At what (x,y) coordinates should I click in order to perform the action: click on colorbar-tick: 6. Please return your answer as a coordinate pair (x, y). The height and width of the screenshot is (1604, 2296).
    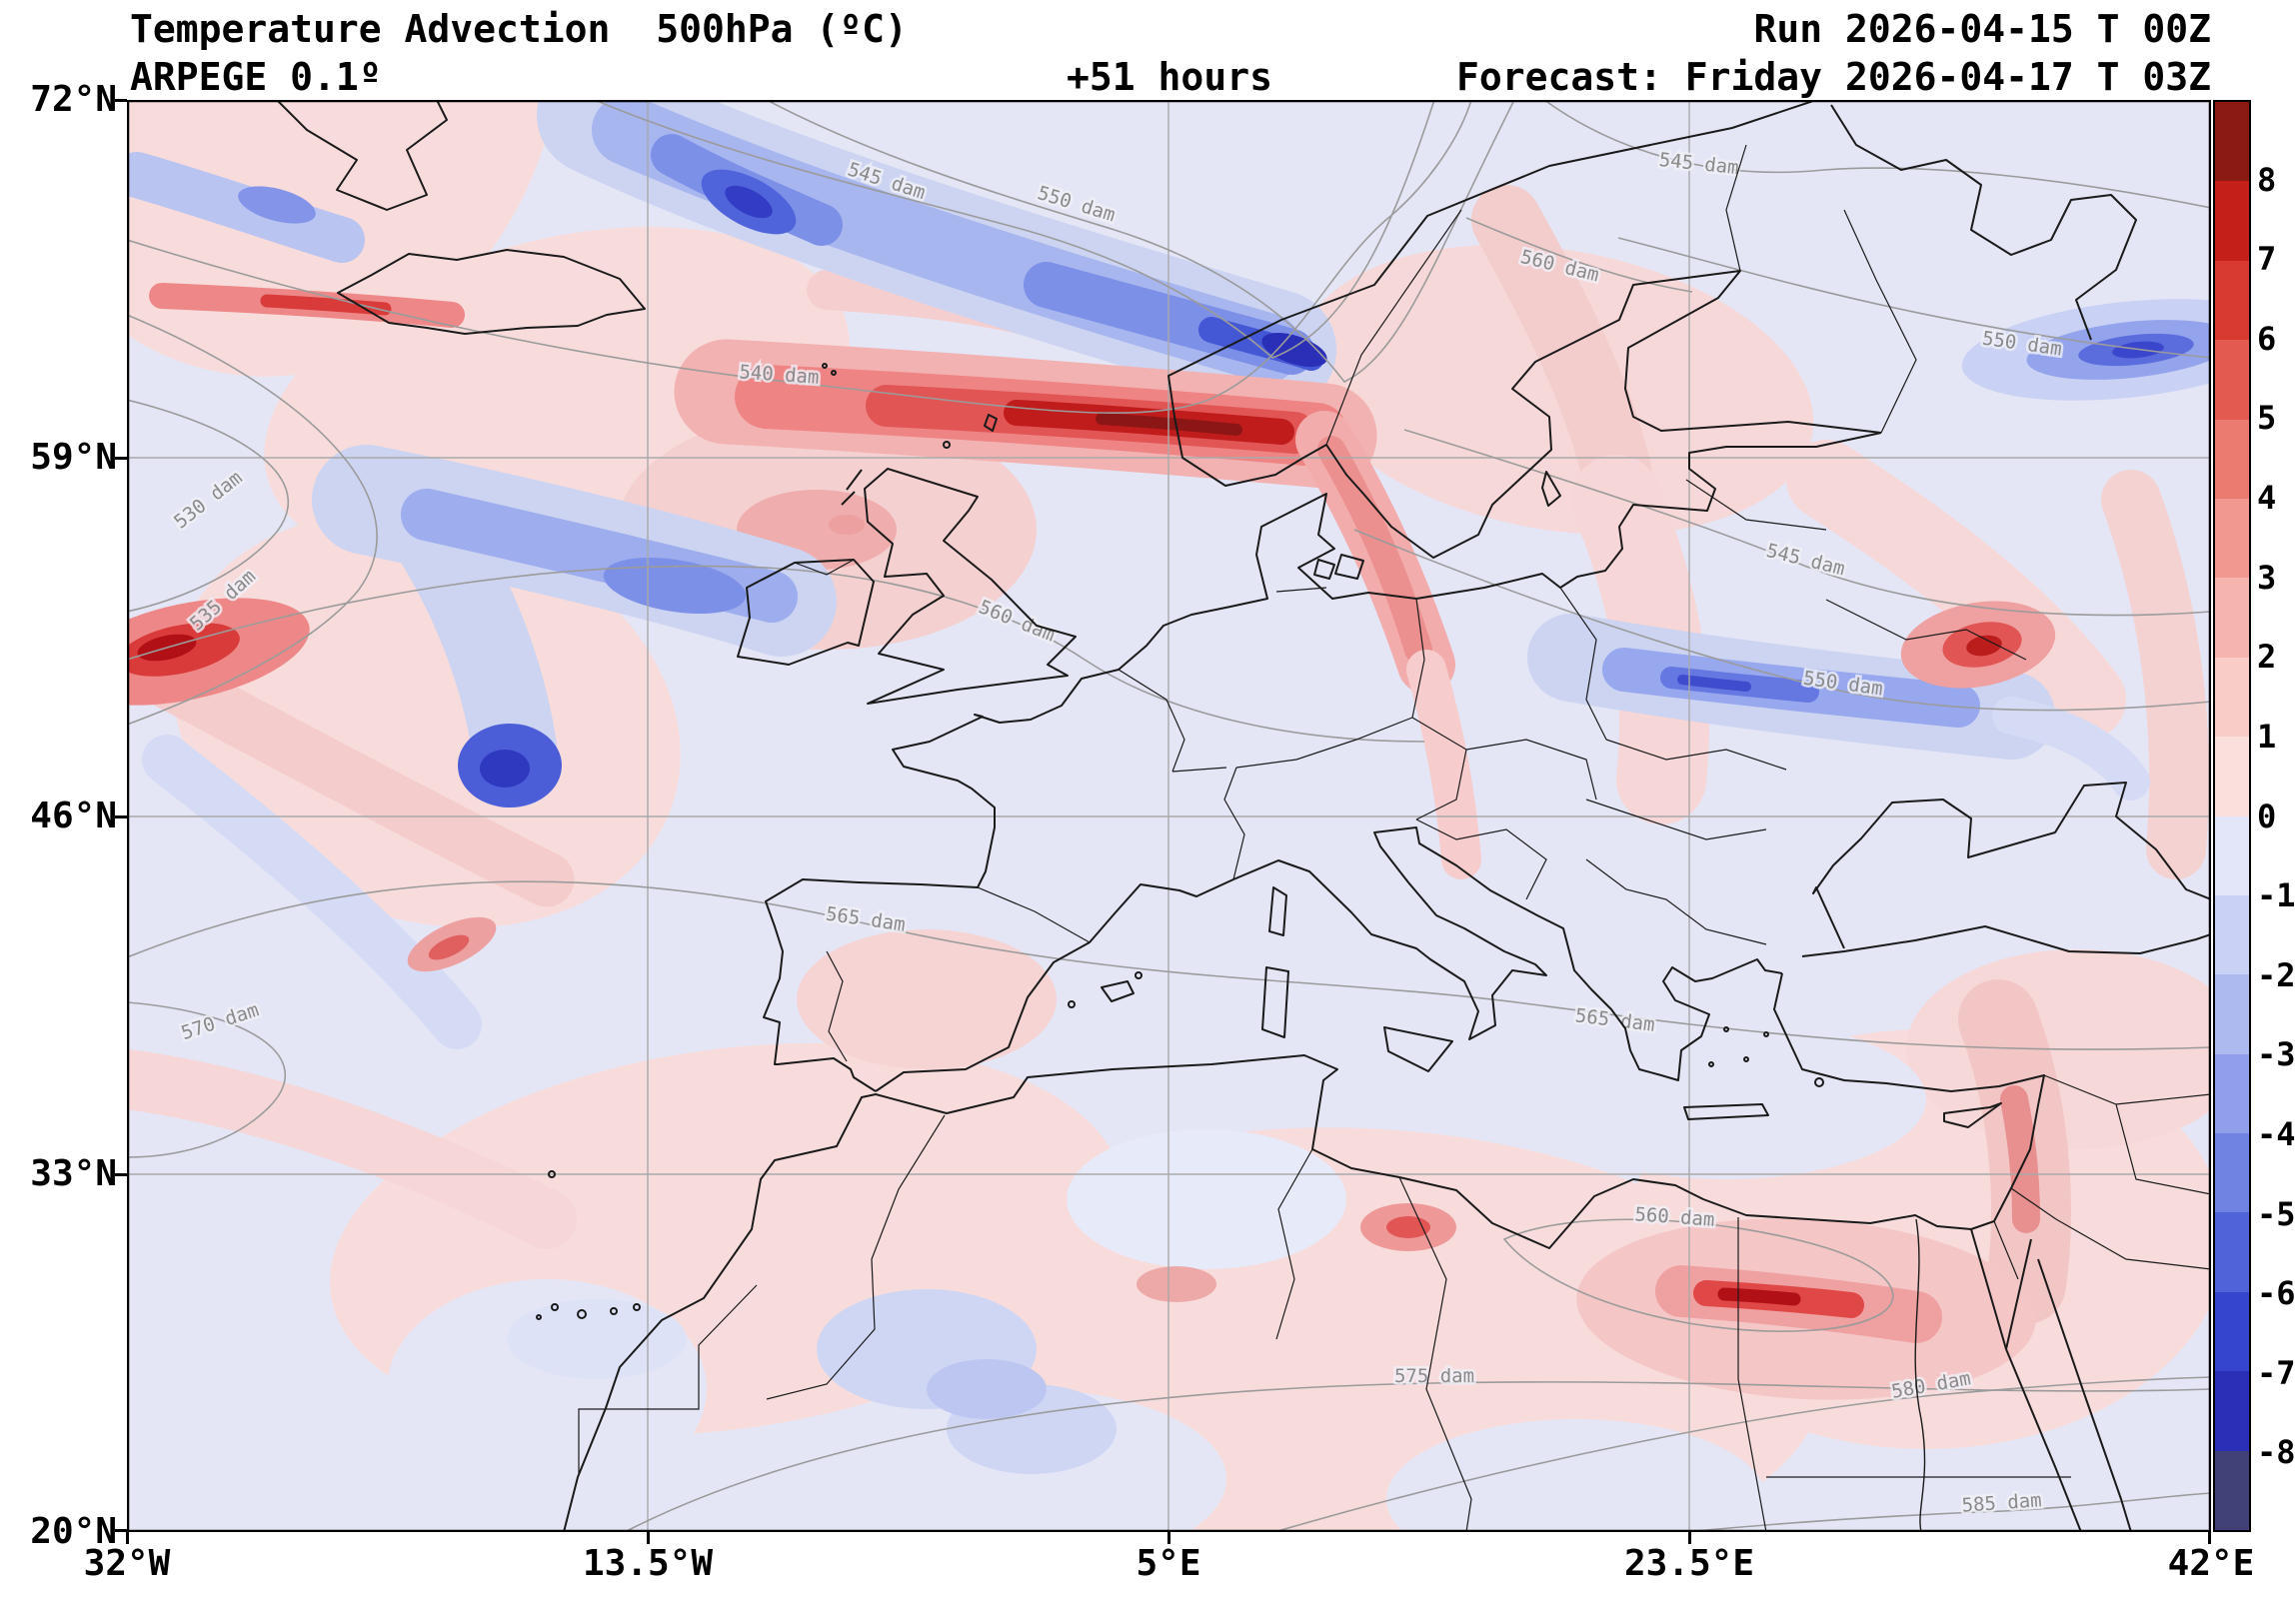
    Looking at the image, I should click on (2267, 339).